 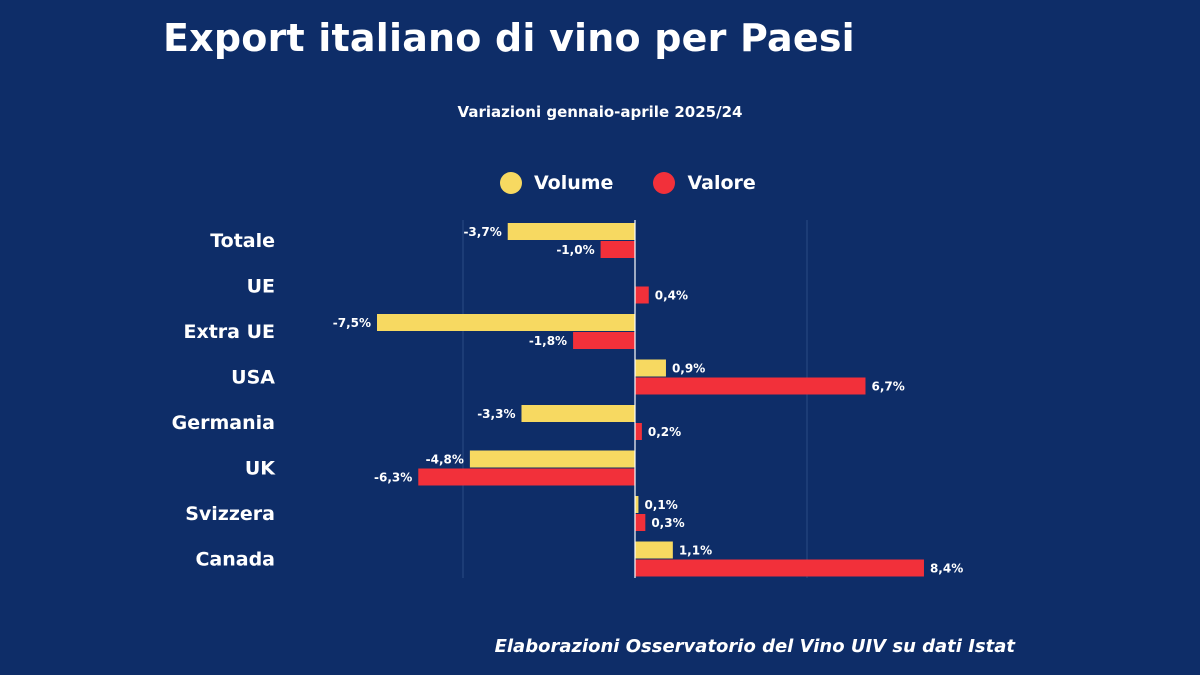 I want to click on data-label-valore-3: 6,7%, so click(x=887, y=387).